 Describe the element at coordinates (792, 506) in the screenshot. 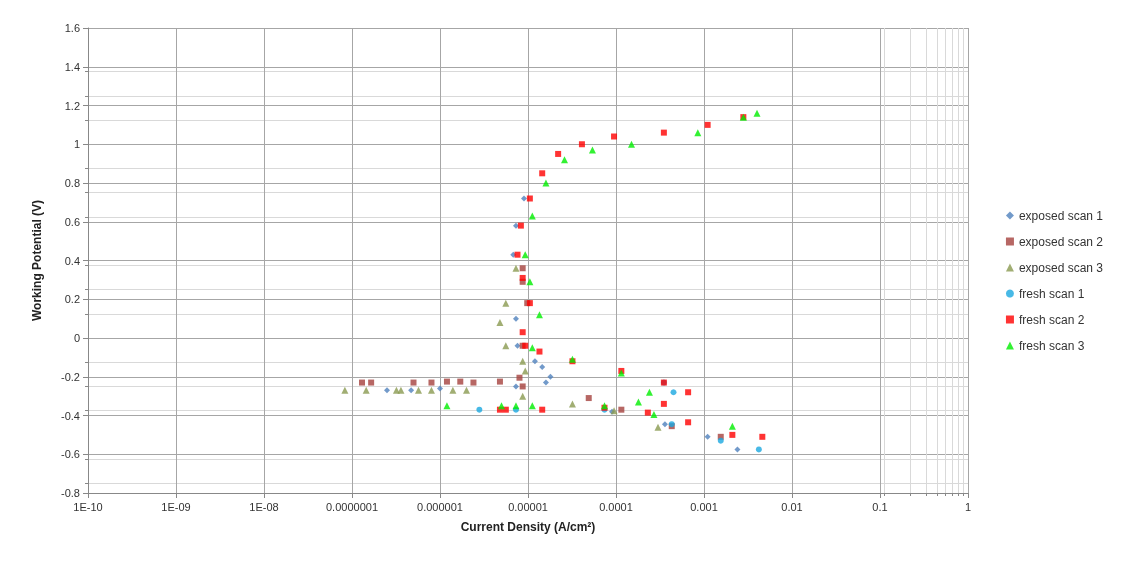

I see `x-tick-label: 0.01` at that location.